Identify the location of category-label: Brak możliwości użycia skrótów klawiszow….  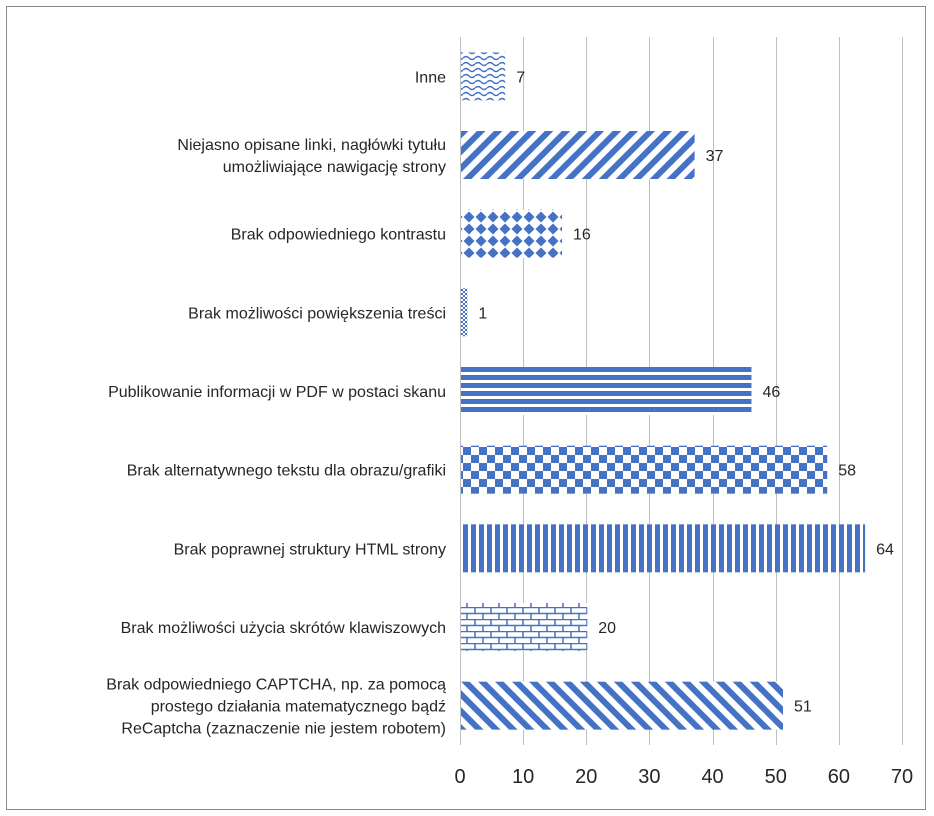
(283, 628).